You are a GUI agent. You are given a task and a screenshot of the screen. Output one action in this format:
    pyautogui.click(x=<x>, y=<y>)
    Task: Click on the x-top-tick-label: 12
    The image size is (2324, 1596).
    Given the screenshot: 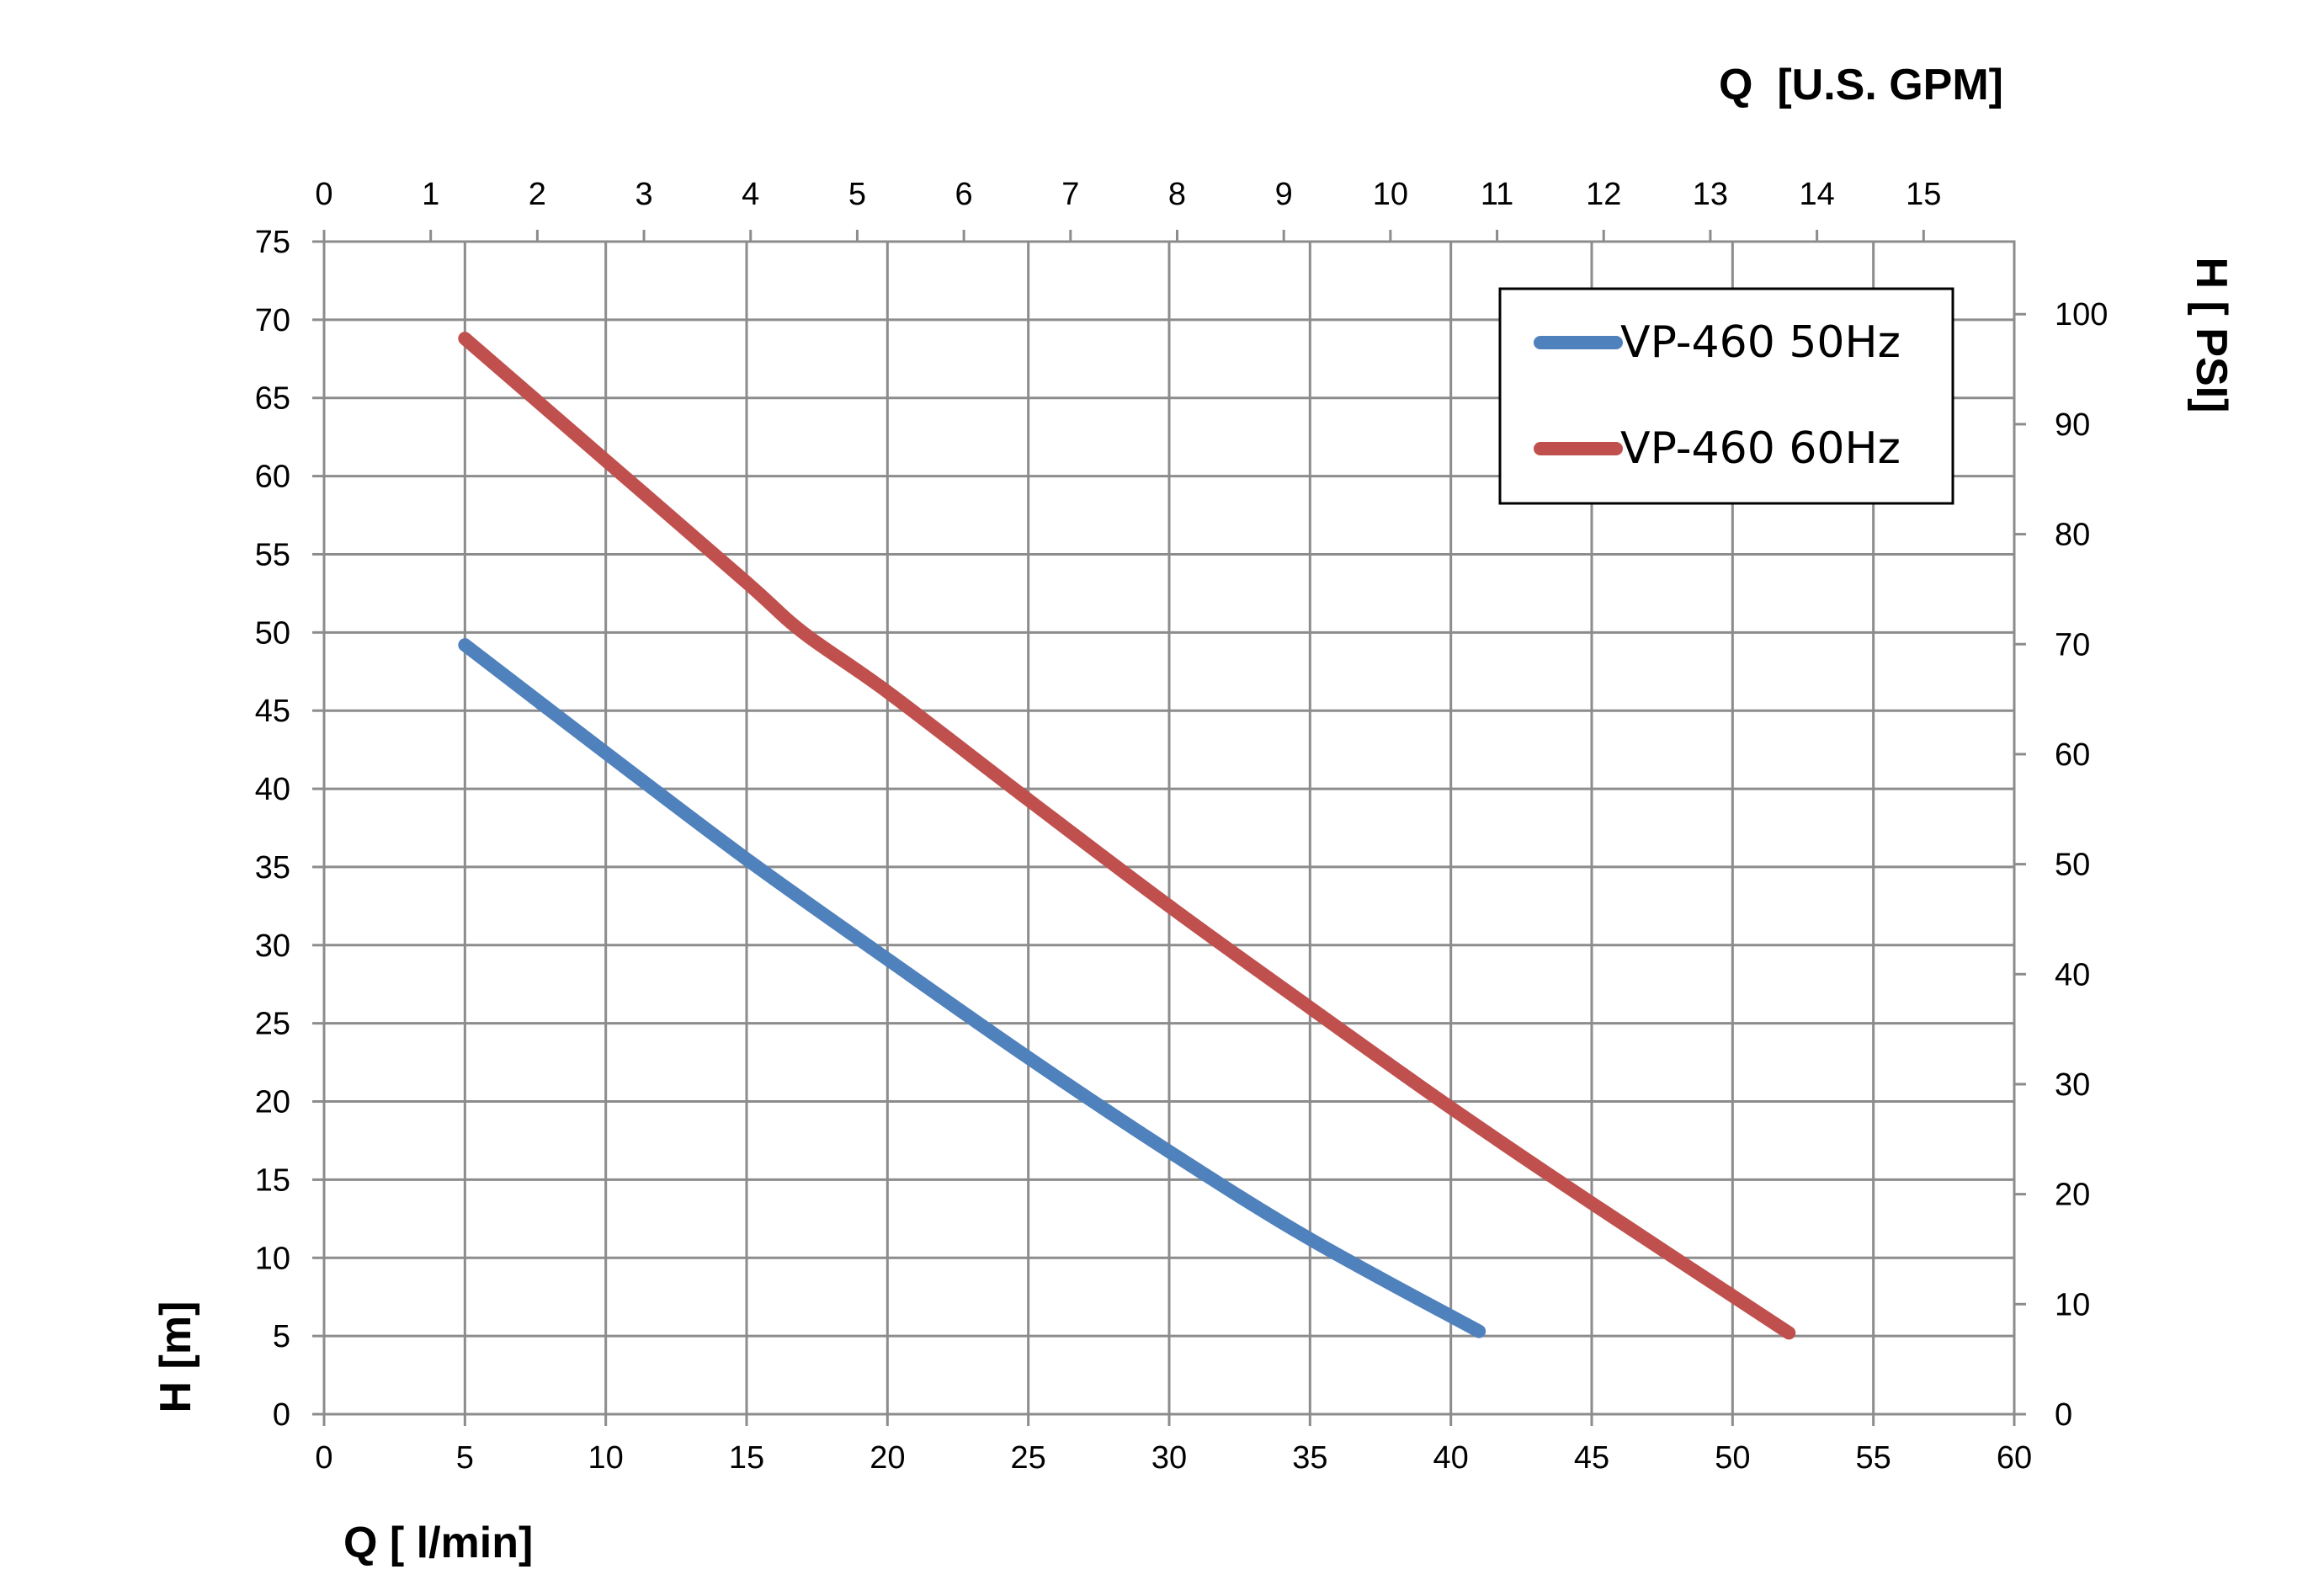 What is the action you would take?
    pyautogui.click(x=1604, y=195)
    